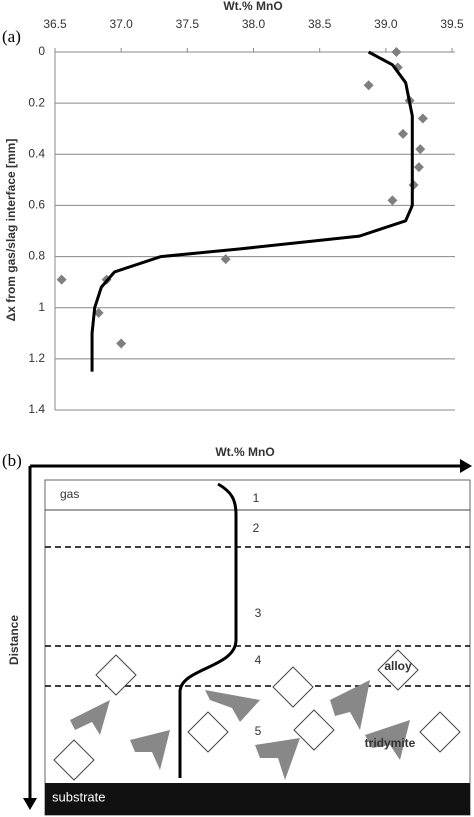  Describe the element at coordinates (398, 666) in the screenshot. I see `alloy-label: alloy` at that location.